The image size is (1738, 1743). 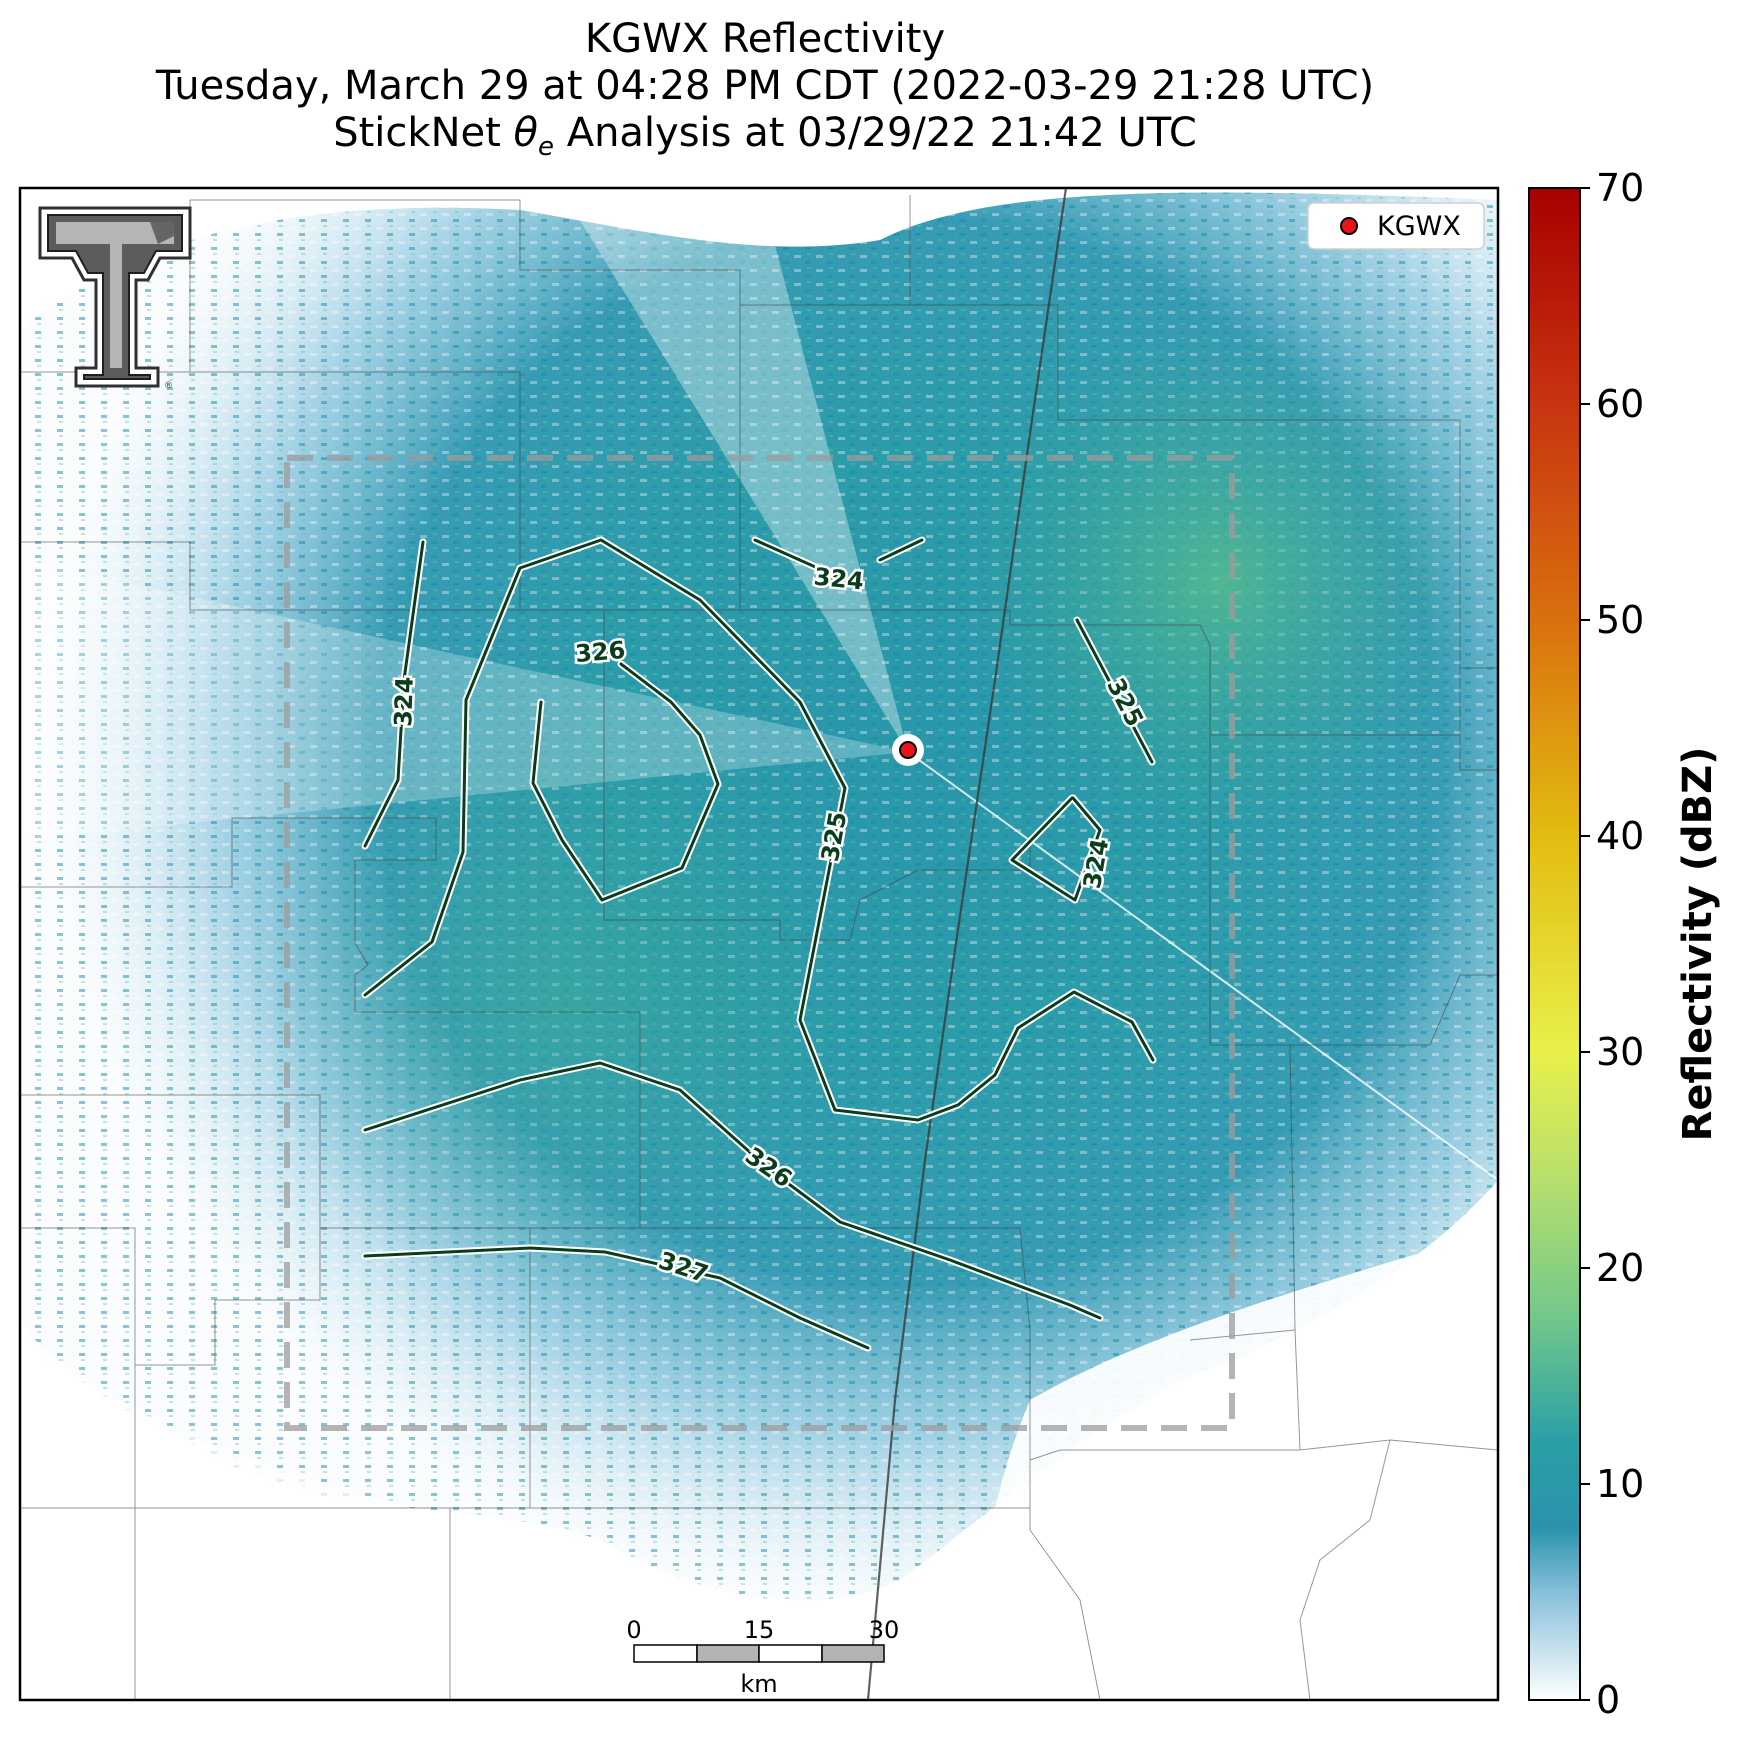 What do you see at coordinates (1620, 1484) in the screenshot?
I see `colorbar-tick-label: 10` at bounding box center [1620, 1484].